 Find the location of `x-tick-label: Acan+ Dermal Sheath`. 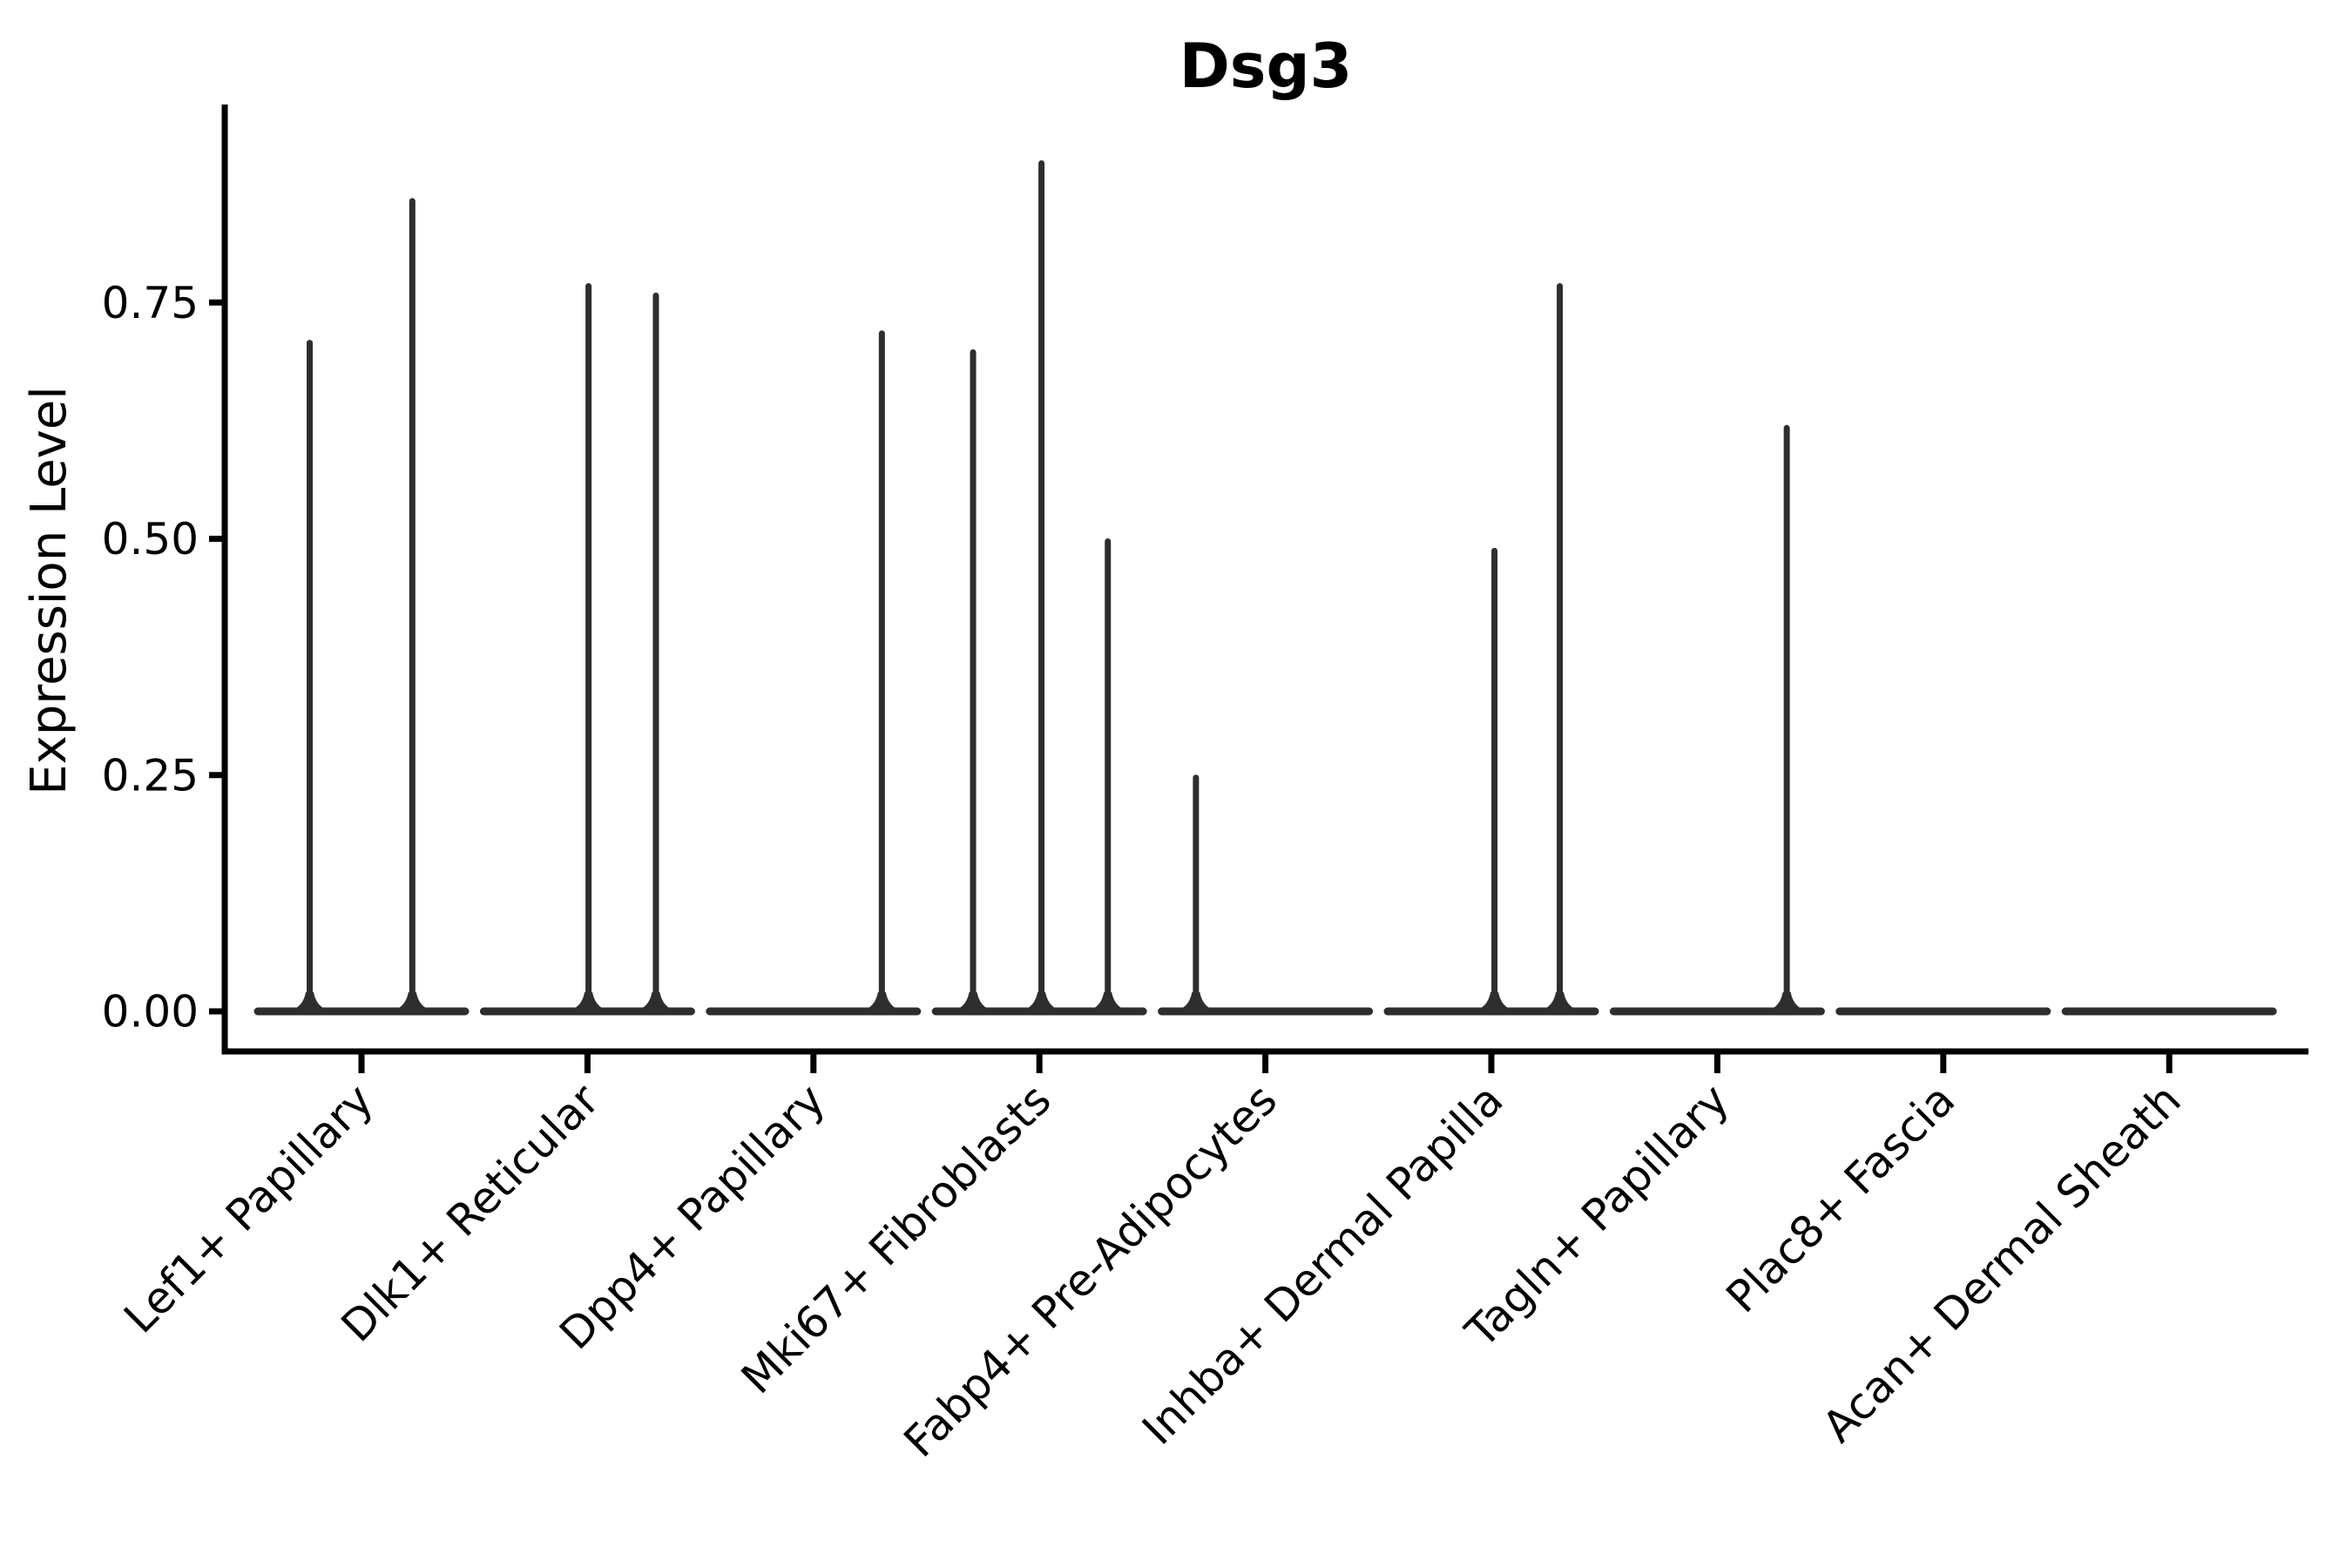

x-tick-label: Acan+ Dermal Sheath is located at coordinates (2002, 1263).